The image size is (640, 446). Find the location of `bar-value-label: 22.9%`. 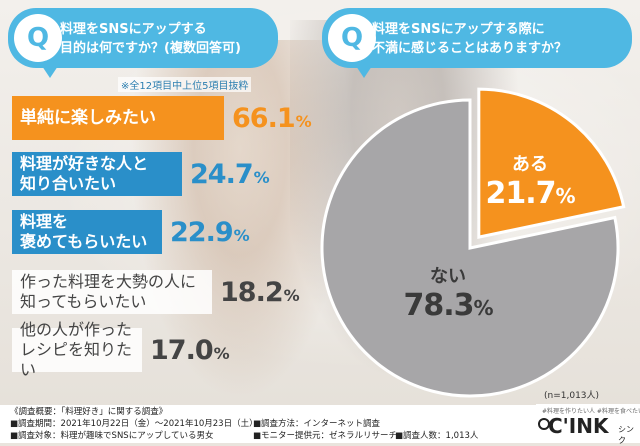

bar-value-label: 22.9% is located at coordinates (210, 232).